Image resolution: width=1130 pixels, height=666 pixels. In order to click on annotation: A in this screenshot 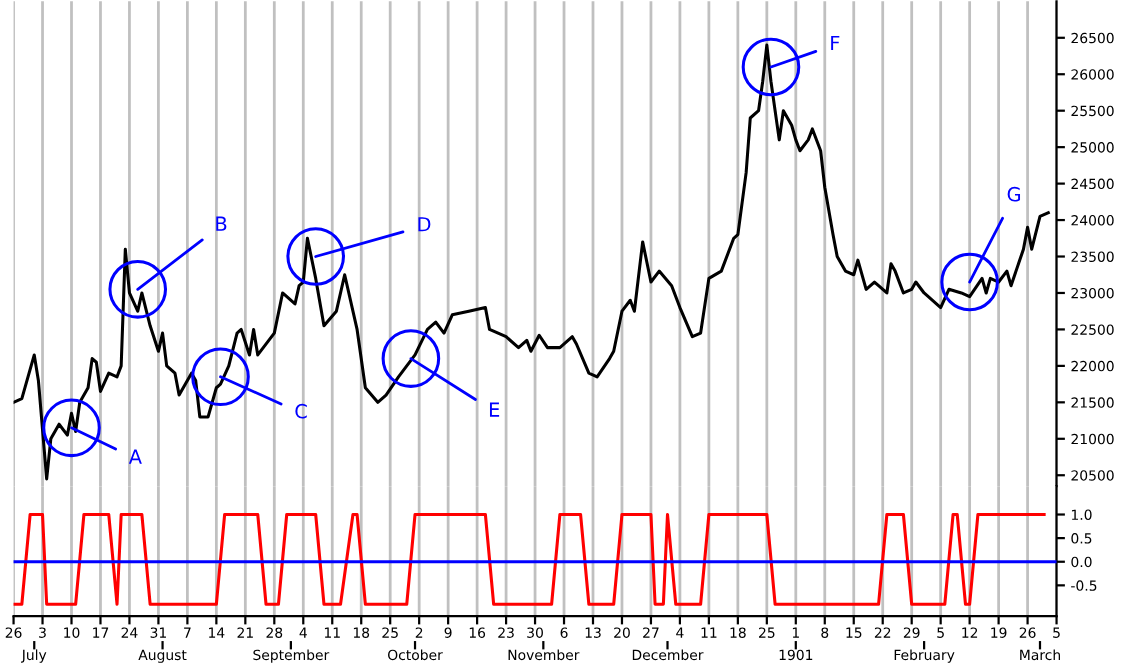, I will do `click(135, 456)`.